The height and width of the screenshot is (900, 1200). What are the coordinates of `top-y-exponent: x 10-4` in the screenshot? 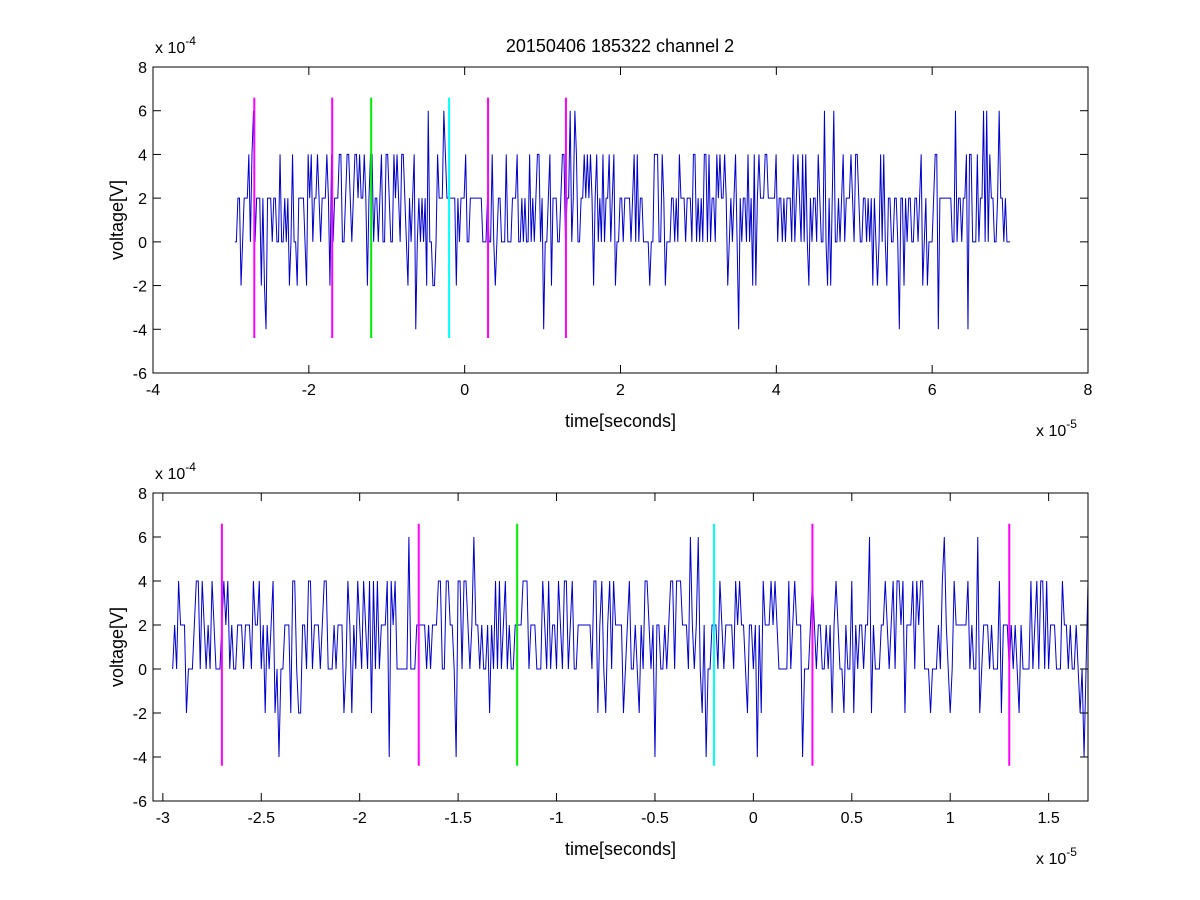 It's located at (175, 45).